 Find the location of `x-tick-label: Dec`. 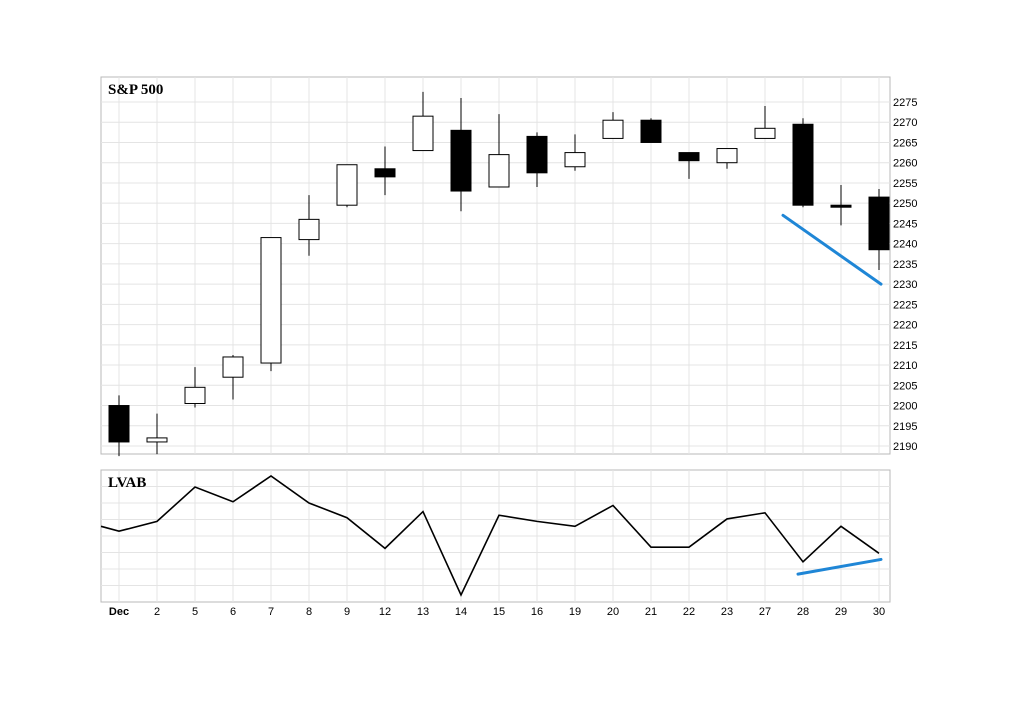

x-tick-label: Dec is located at coordinates (119, 612).